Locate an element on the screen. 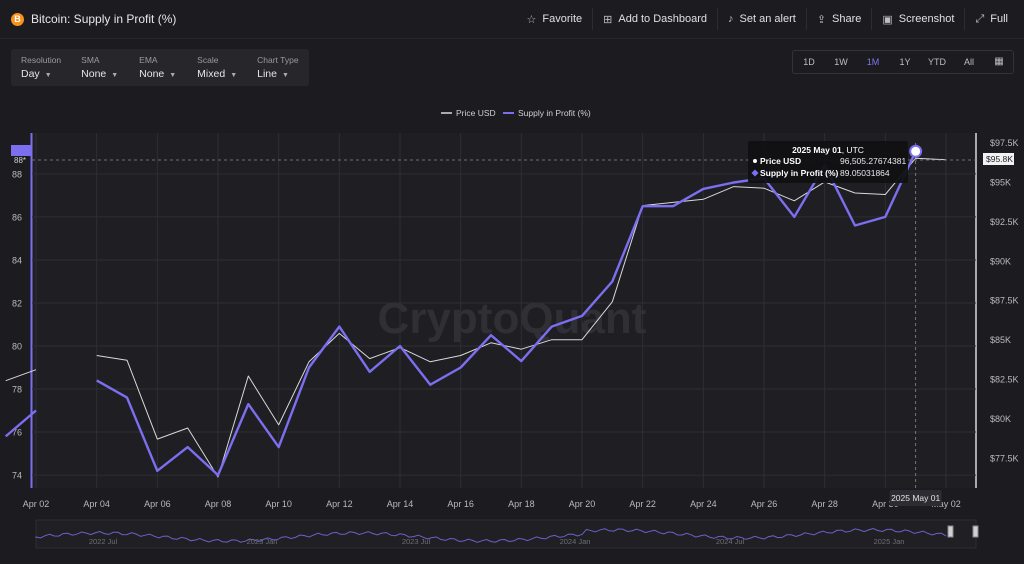  full-button: ⤢ Full is located at coordinates (991, 19).